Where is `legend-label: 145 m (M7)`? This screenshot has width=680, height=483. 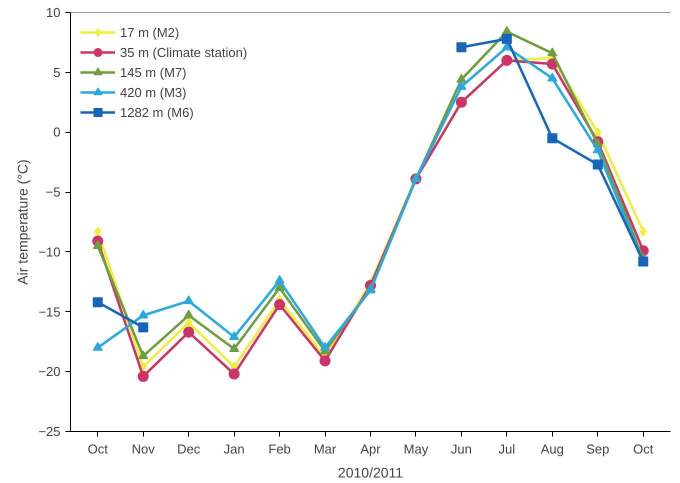
legend-label: 145 m (M7) is located at coordinates (153, 72).